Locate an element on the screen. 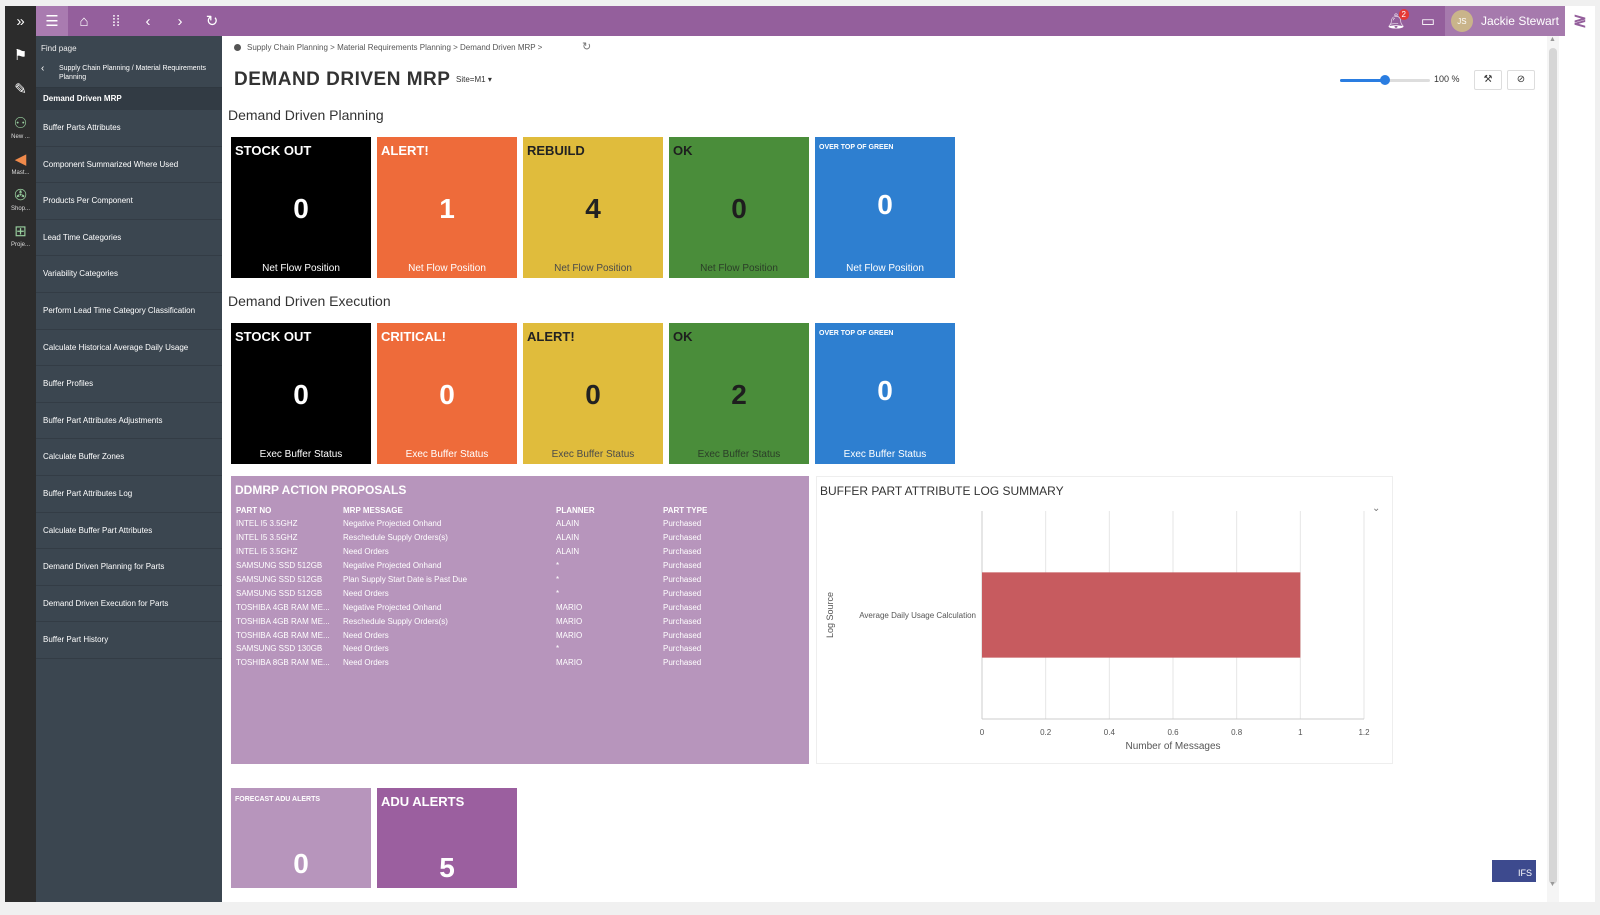 The height and width of the screenshot is (915, 1600). cart-icon: ▭ is located at coordinates (1428, 21).